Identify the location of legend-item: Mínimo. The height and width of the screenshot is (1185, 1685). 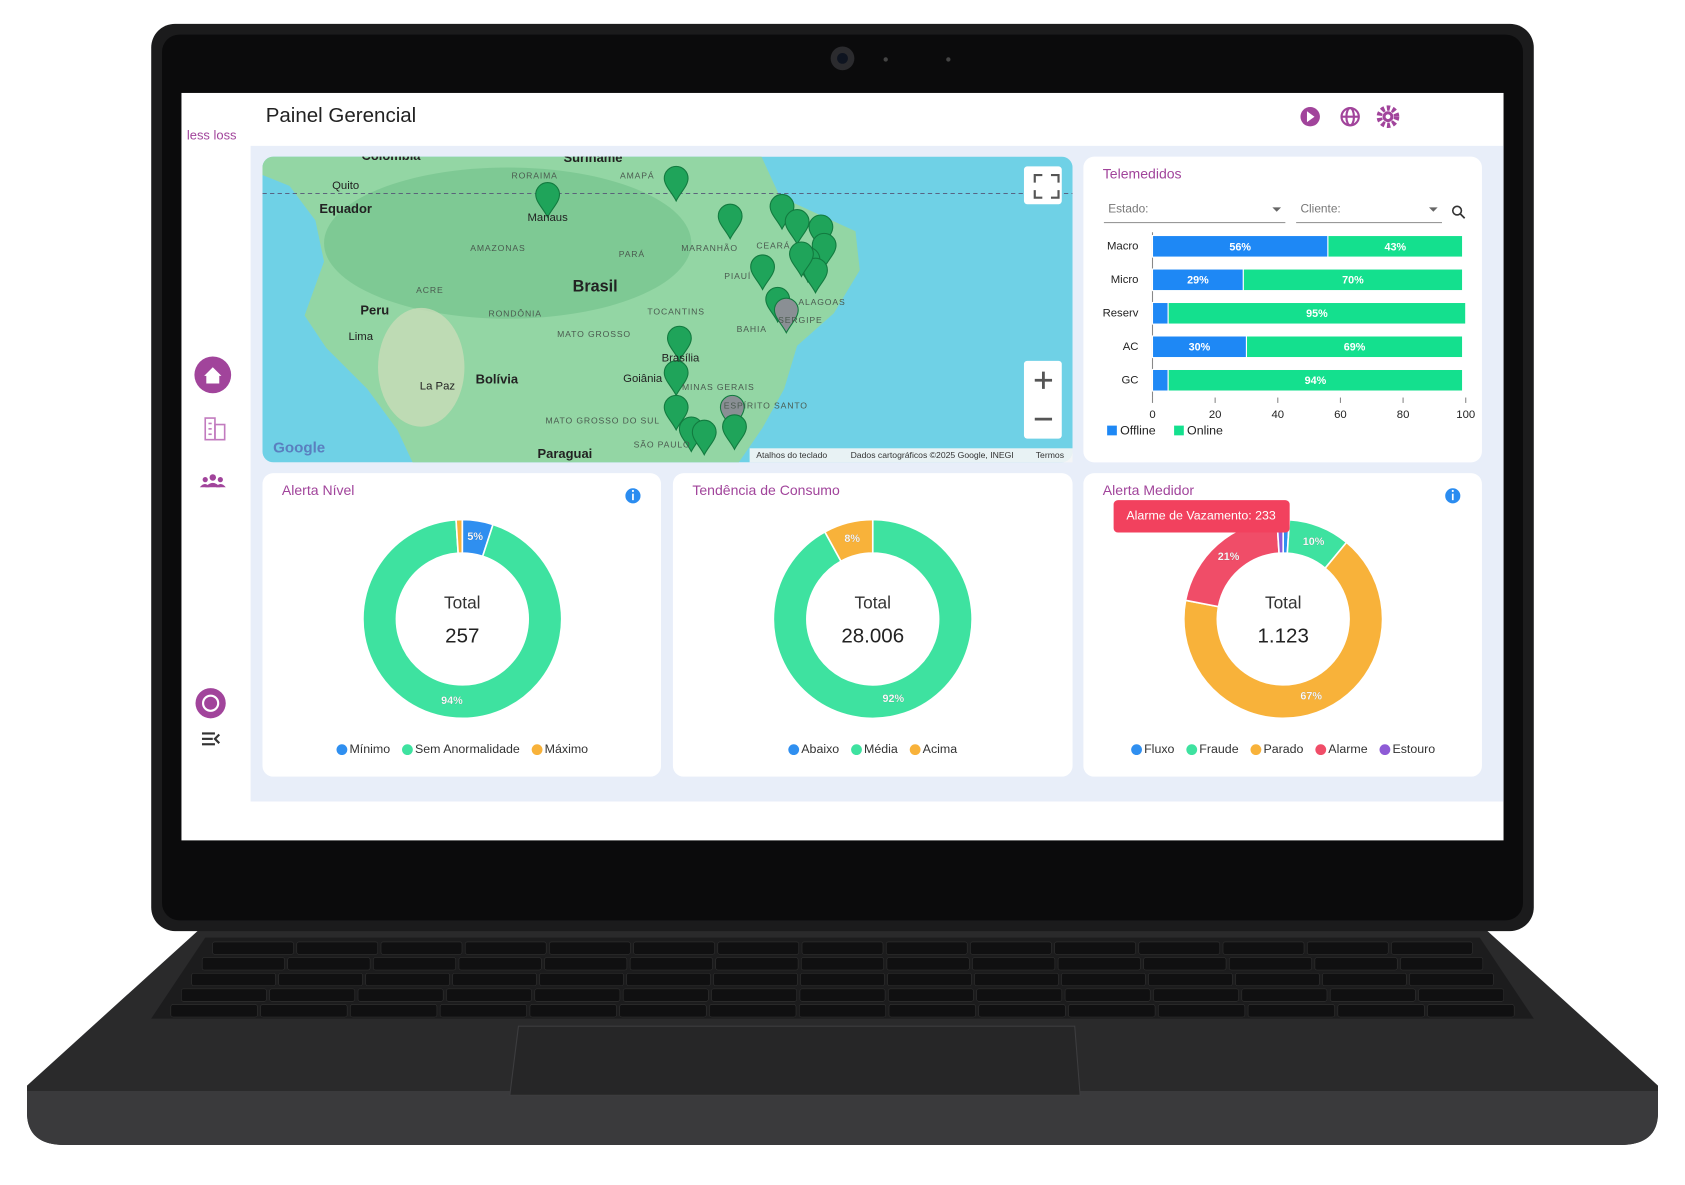
(363, 749).